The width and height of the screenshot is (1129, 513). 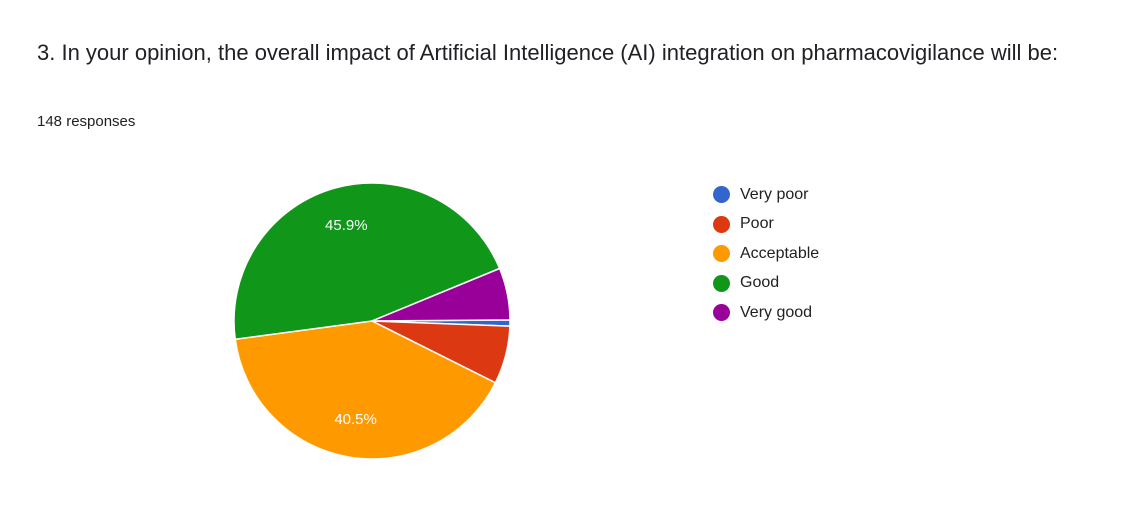 I want to click on pie-data-label: 45.9%, so click(x=346, y=225).